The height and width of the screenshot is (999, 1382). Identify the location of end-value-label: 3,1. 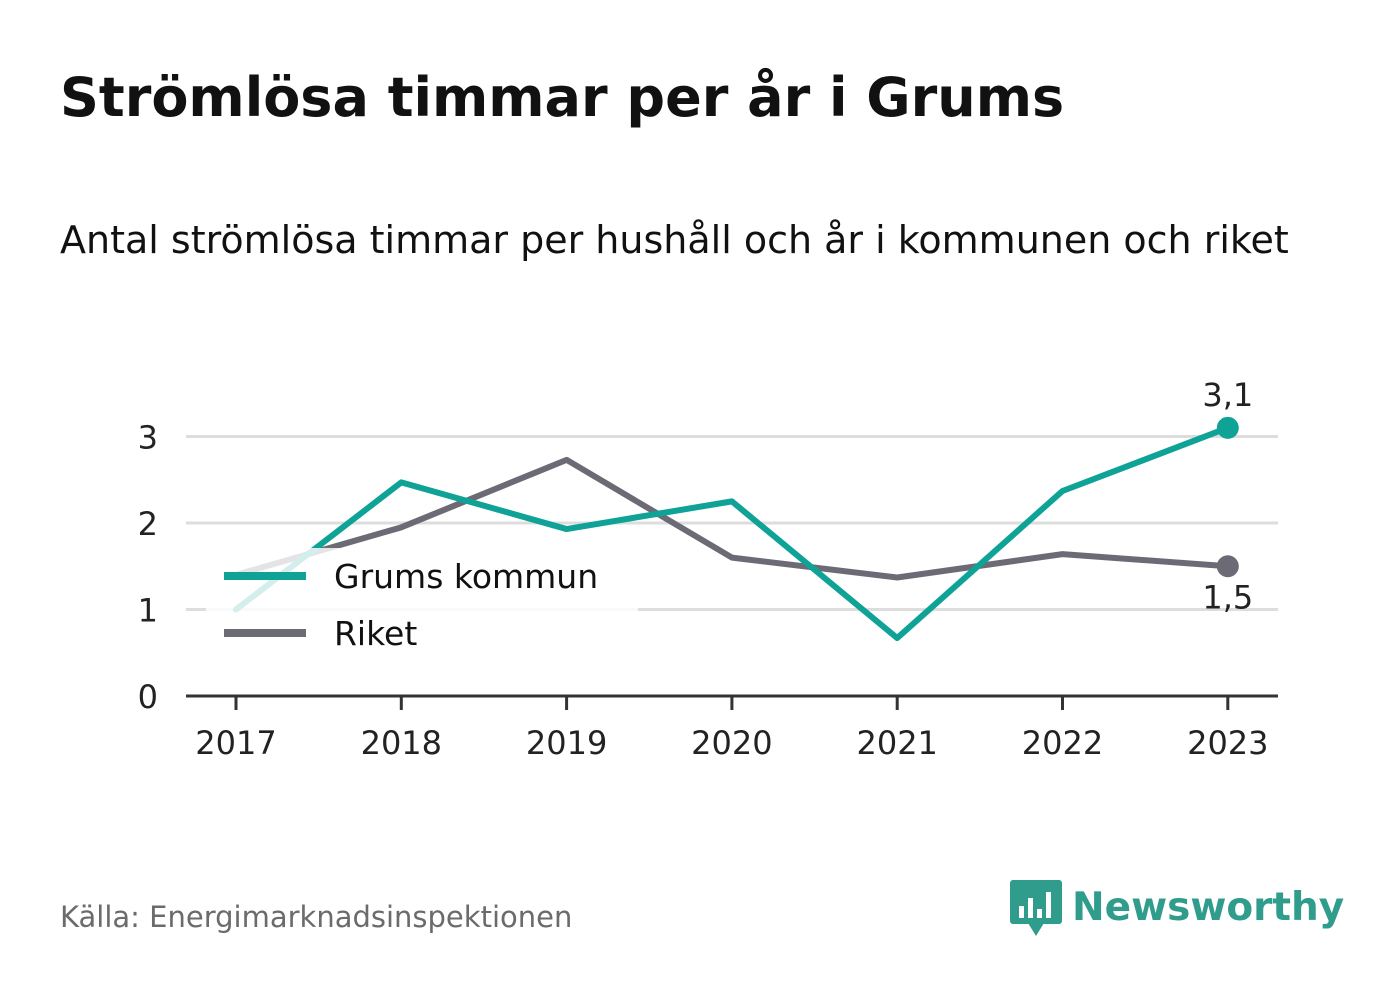
(1227, 395).